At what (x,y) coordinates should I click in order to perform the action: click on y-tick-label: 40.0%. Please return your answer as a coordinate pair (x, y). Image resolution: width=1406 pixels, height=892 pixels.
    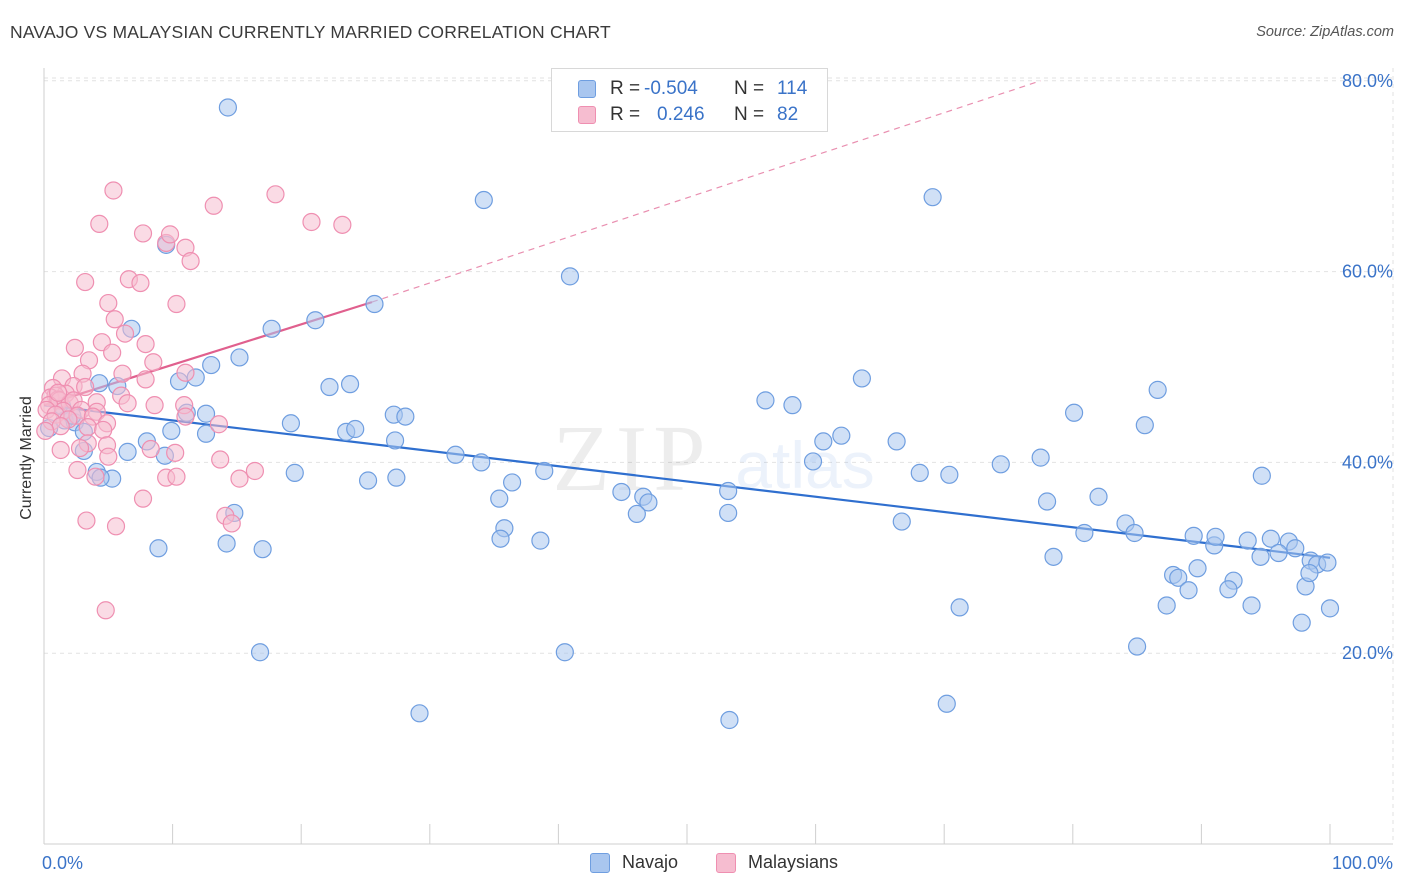
    Looking at the image, I should click on (1367, 462).